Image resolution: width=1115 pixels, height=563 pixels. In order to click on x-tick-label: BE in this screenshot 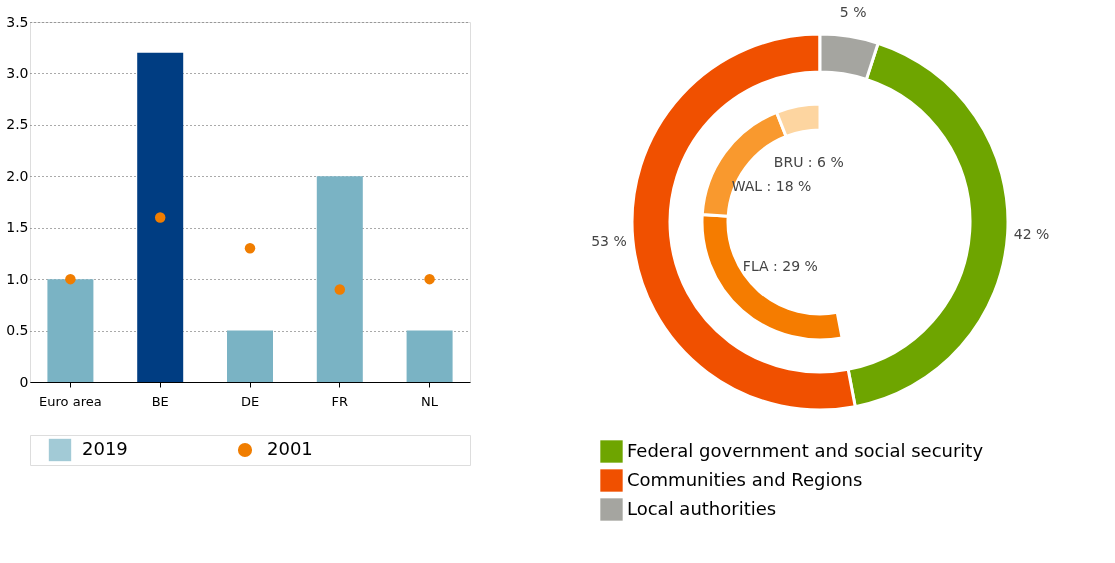, I will do `click(160, 401)`.